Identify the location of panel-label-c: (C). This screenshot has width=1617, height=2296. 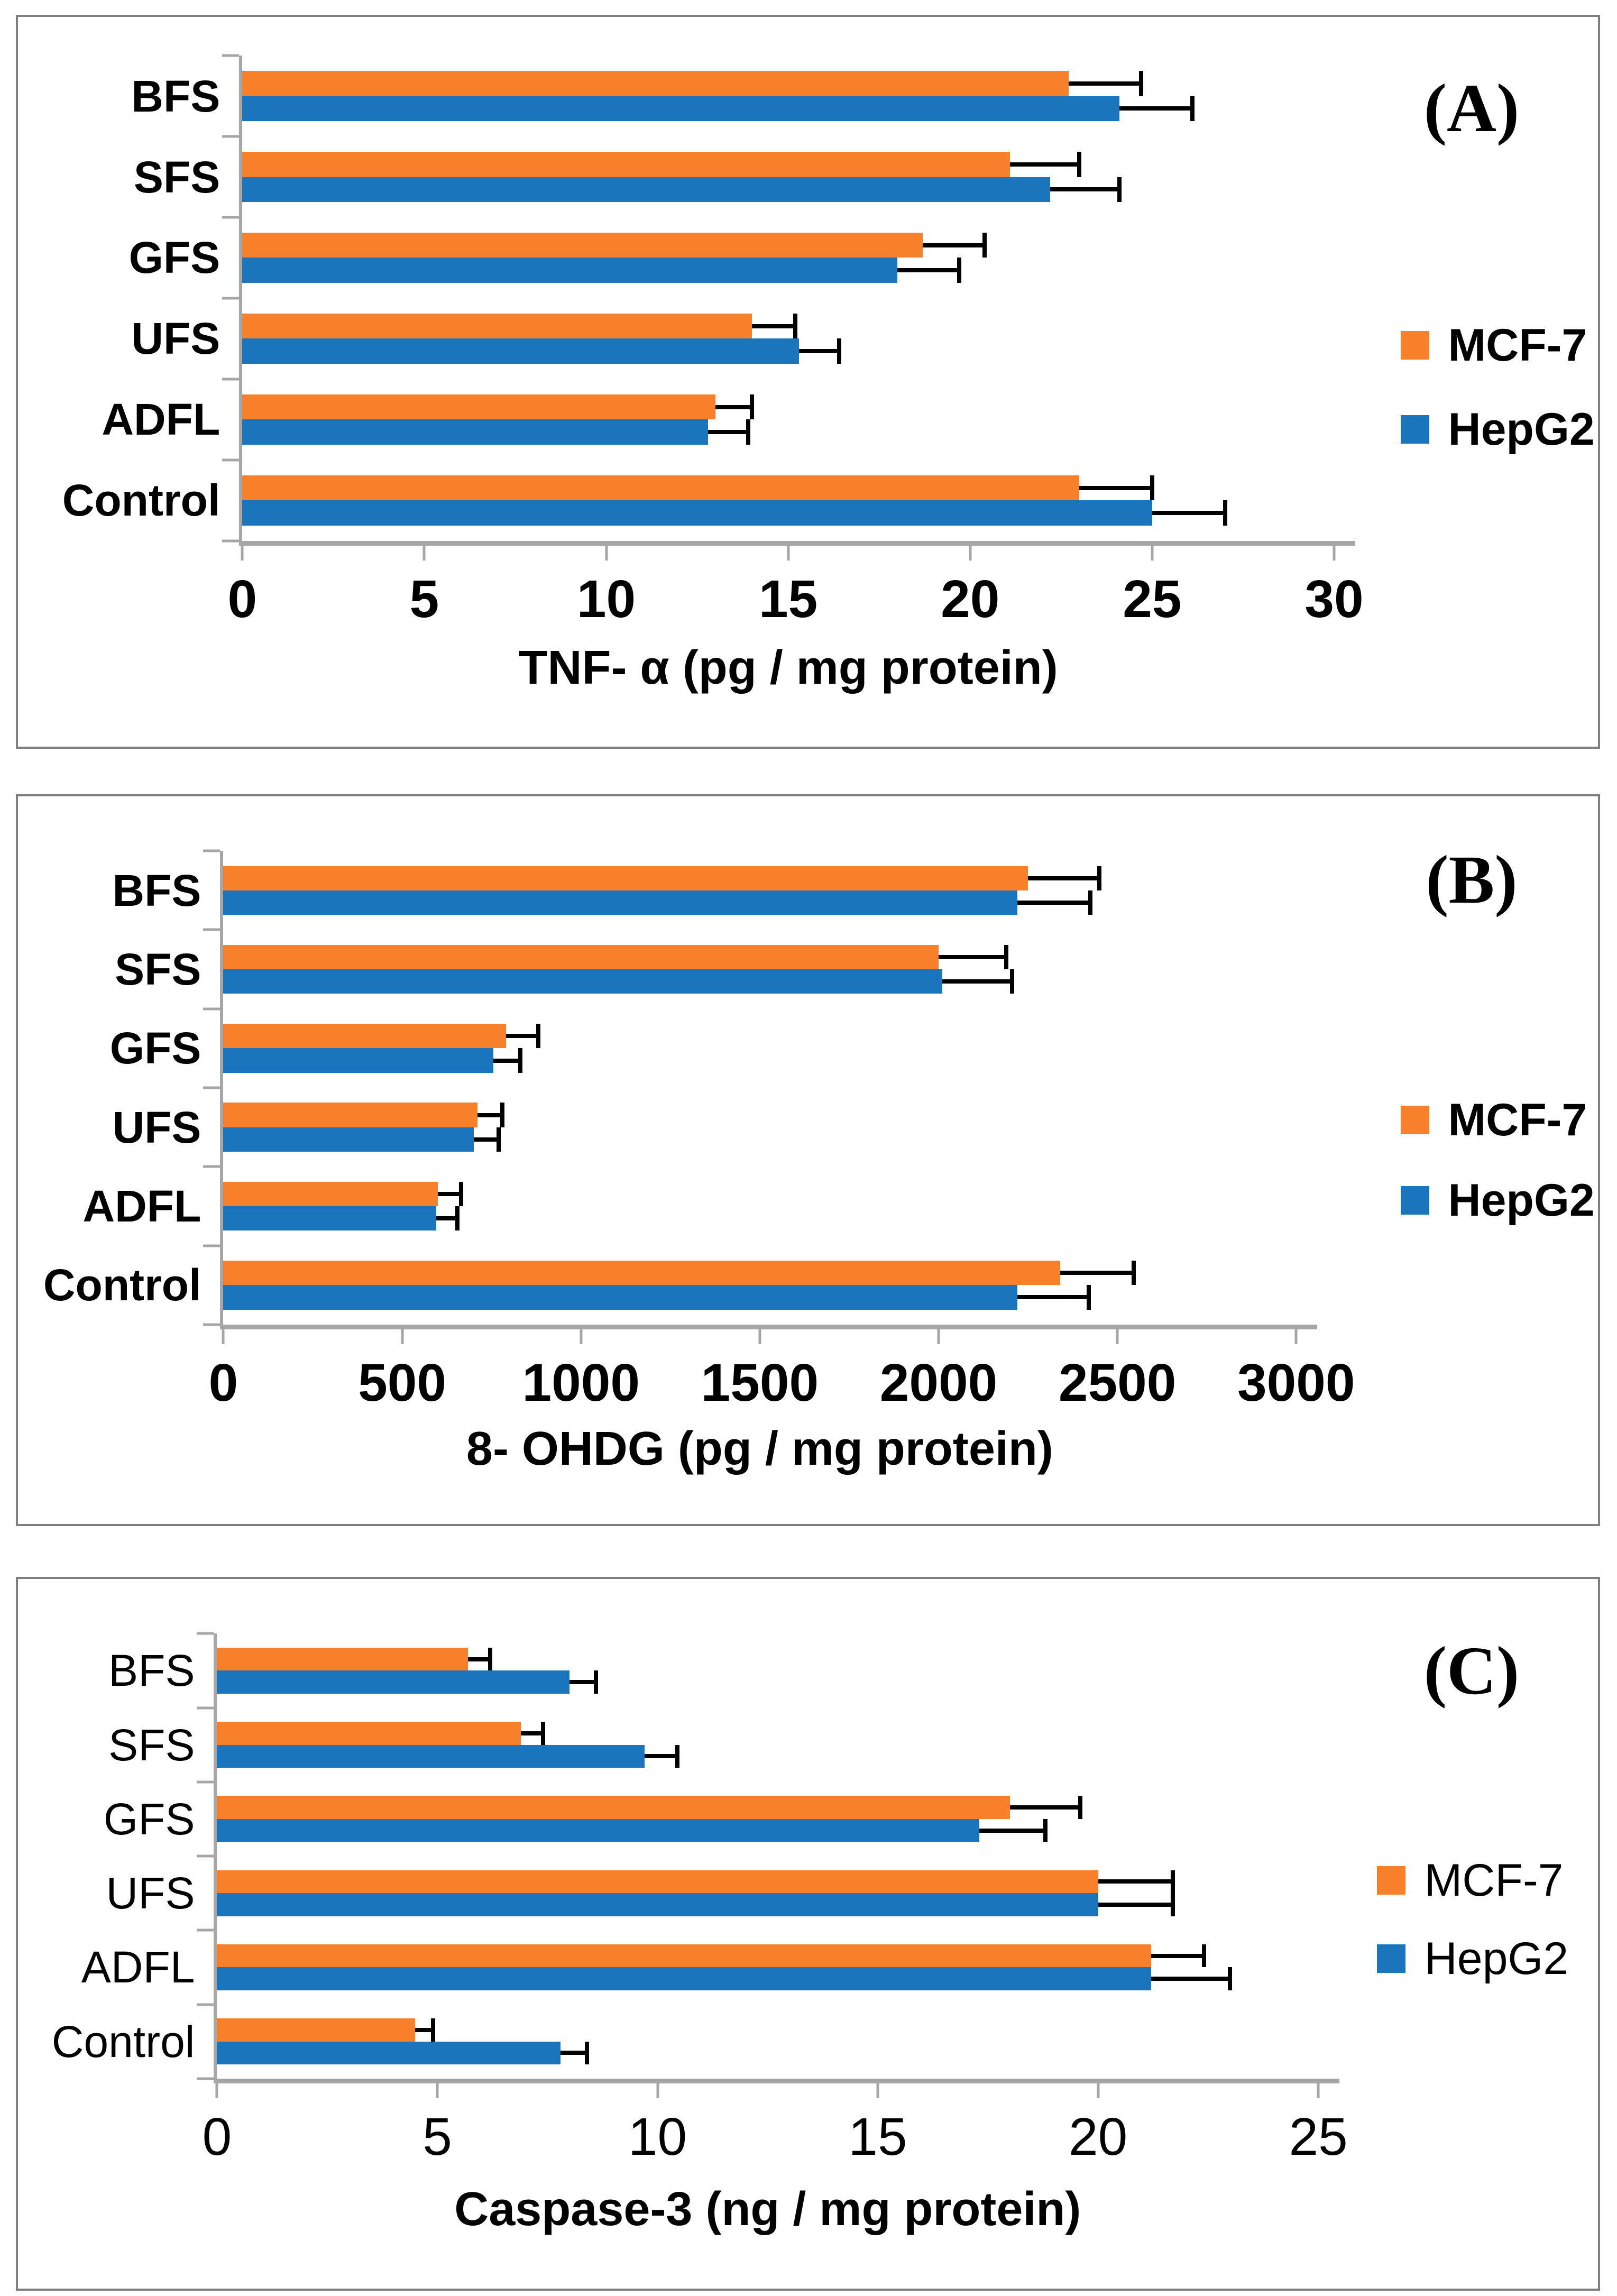
(1472, 1671).